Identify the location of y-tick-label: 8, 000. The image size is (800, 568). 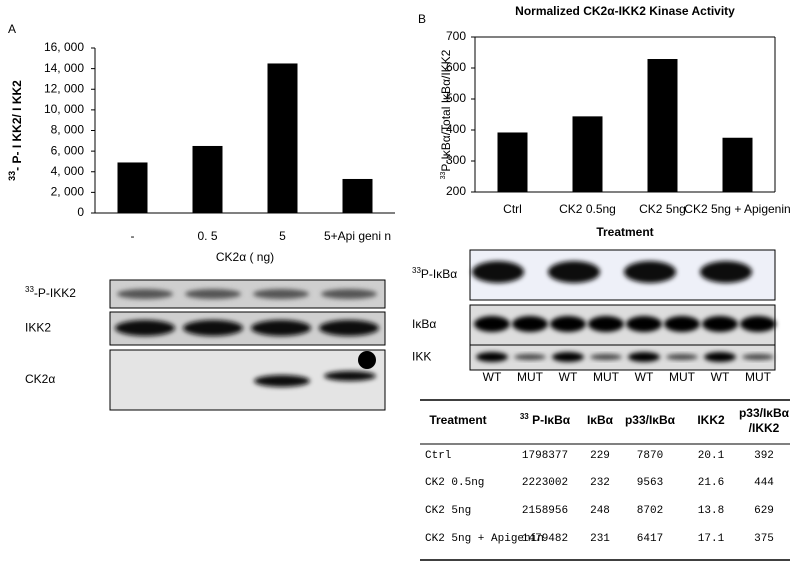
(68, 130).